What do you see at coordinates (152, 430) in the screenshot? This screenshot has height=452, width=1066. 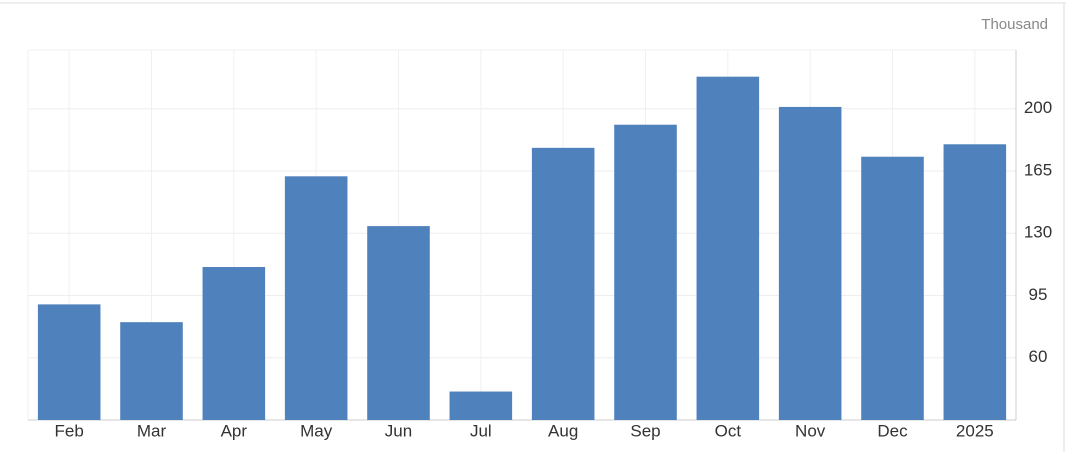 I see `x-tick-label: Mar` at bounding box center [152, 430].